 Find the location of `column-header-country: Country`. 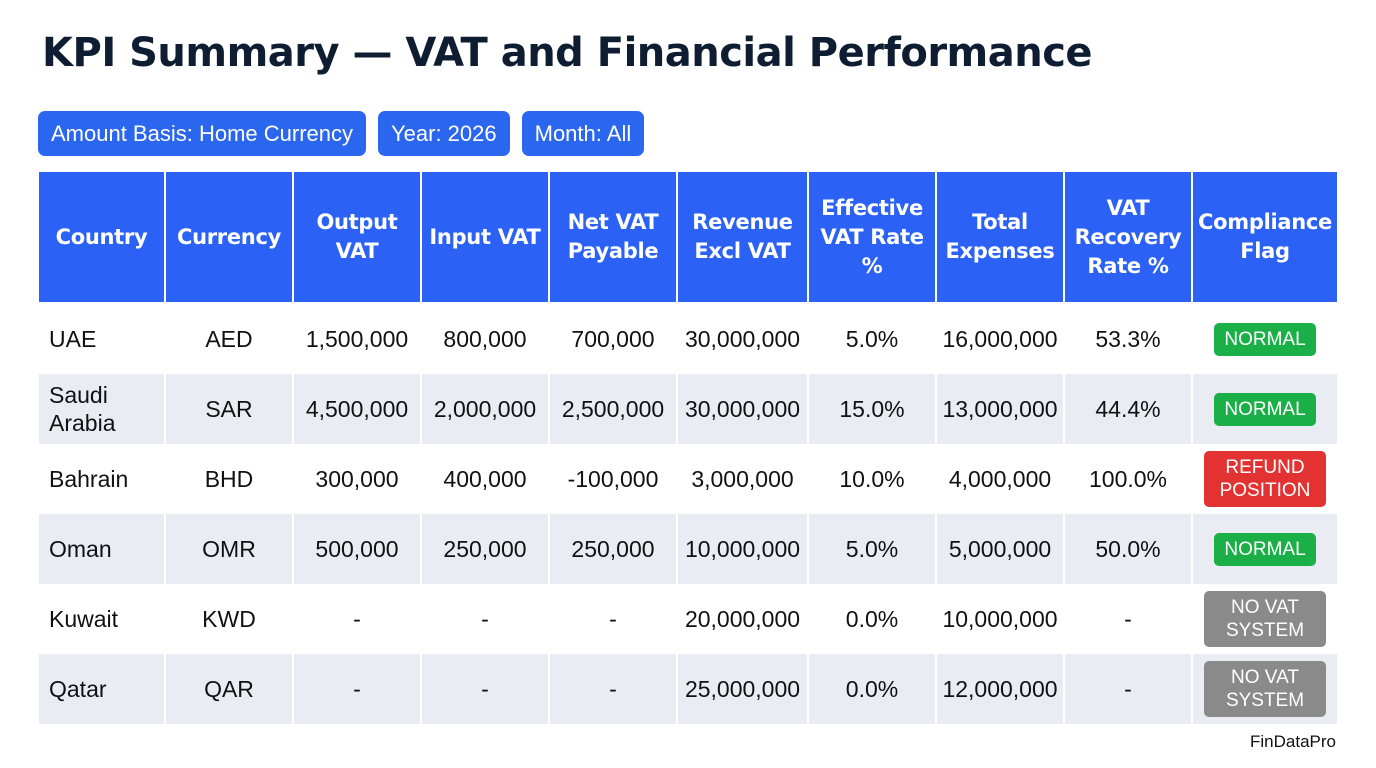

column-header-country: Country is located at coordinates (102, 238).